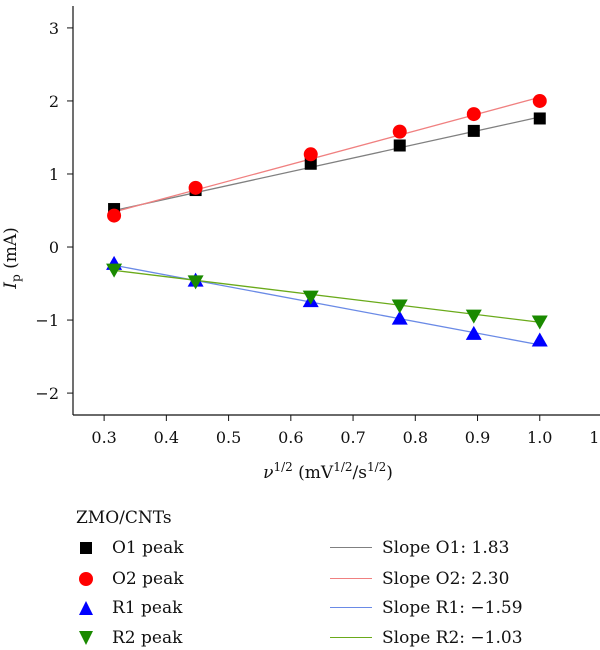  What do you see at coordinates (282, 467) in the screenshot?
I see `x-axis-label-sup: 1/2` at bounding box center [282, 467].